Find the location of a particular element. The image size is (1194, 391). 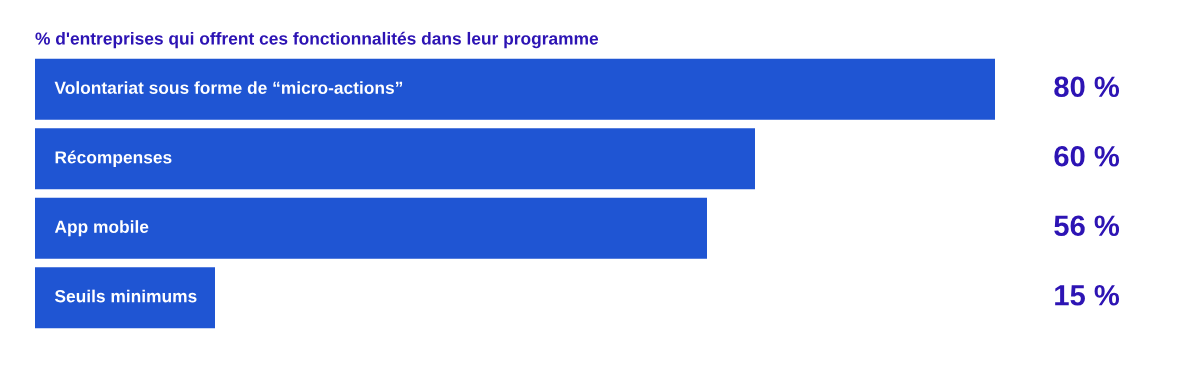

data-label: 15 % is located at coordinates (1087, 295).